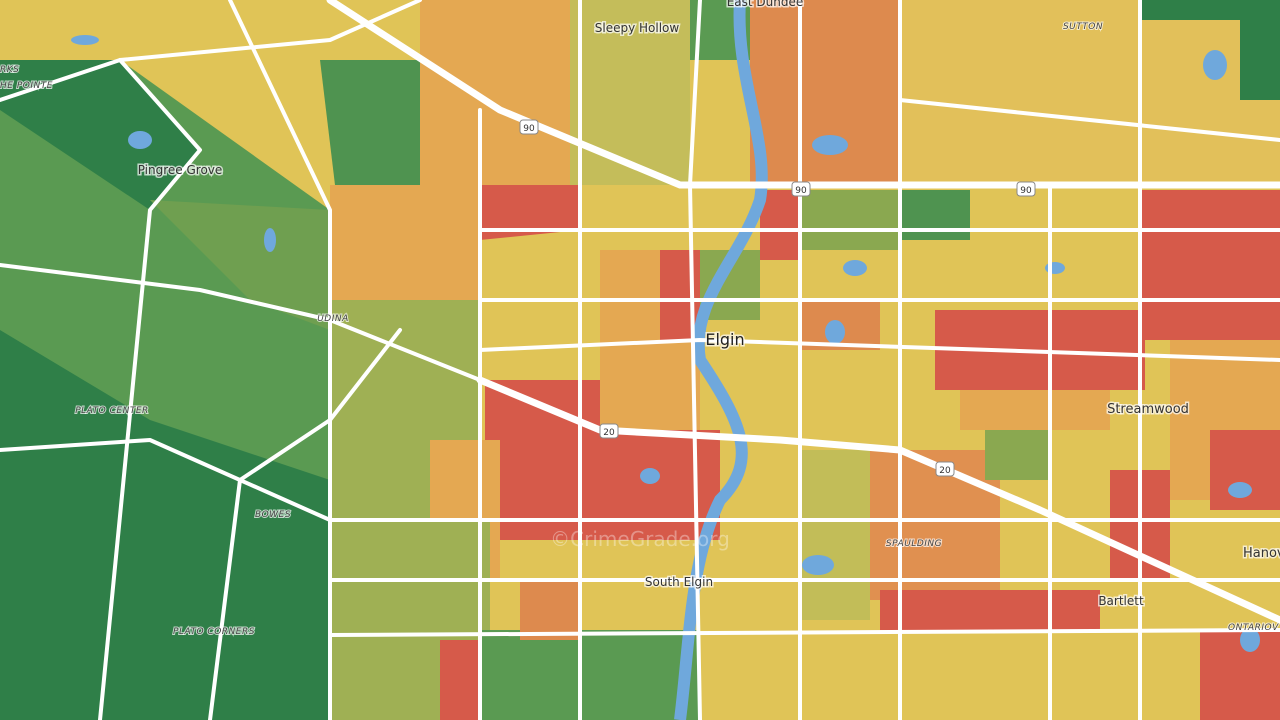 Image resolution: width=1280 pixels, height=720 pixels. I want to click on place-label: SUTTON, so click(1083, 27).